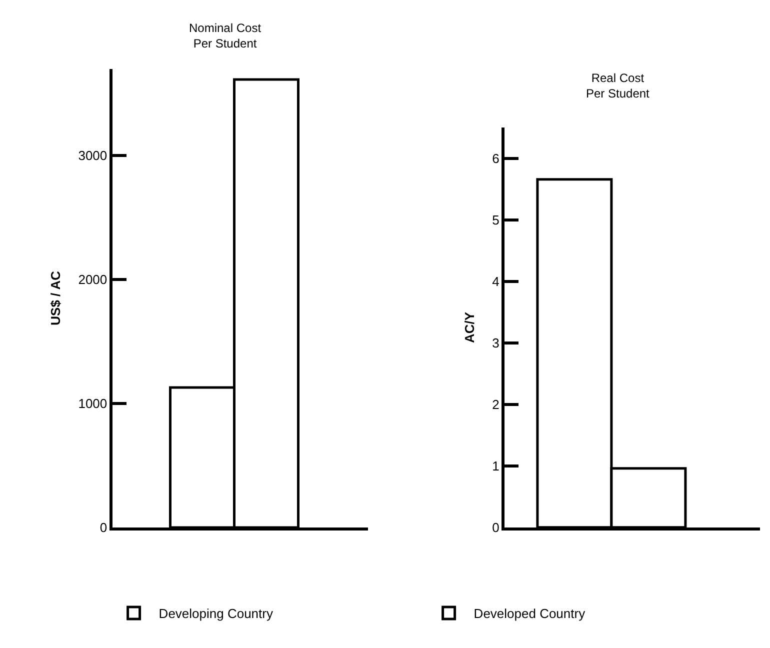 The image size is (770, 648). Describe the element at coordinates (618, 86) in the screenshot. I see `chart-title: Real Cost Per Student` at that location.